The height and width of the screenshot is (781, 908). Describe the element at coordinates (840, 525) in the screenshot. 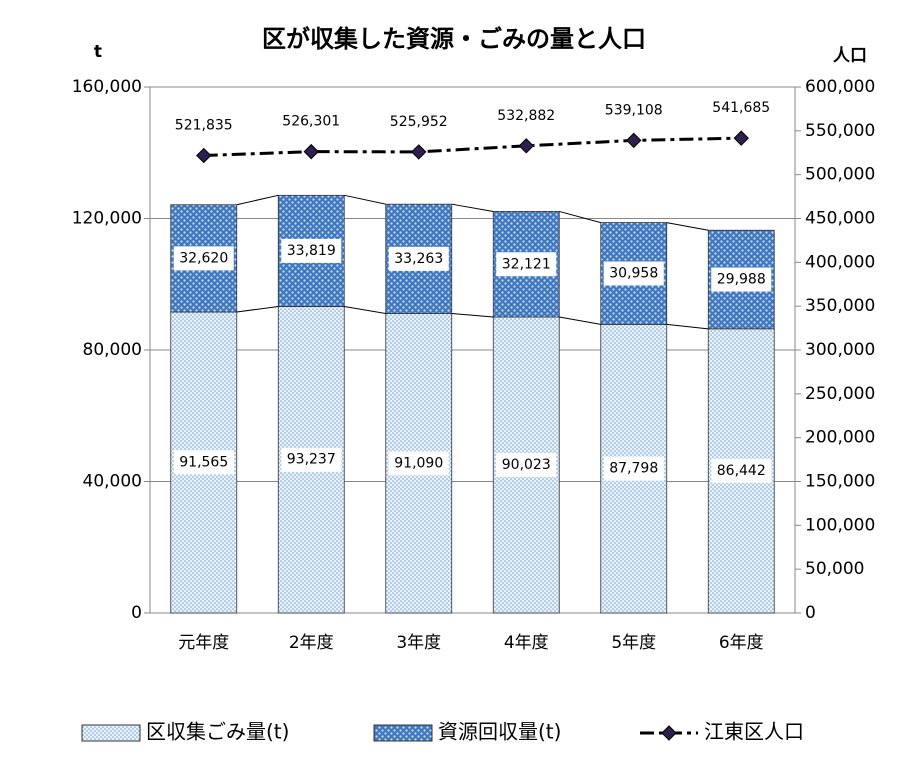

I see `y2-tick-label: 100,000` at that location.